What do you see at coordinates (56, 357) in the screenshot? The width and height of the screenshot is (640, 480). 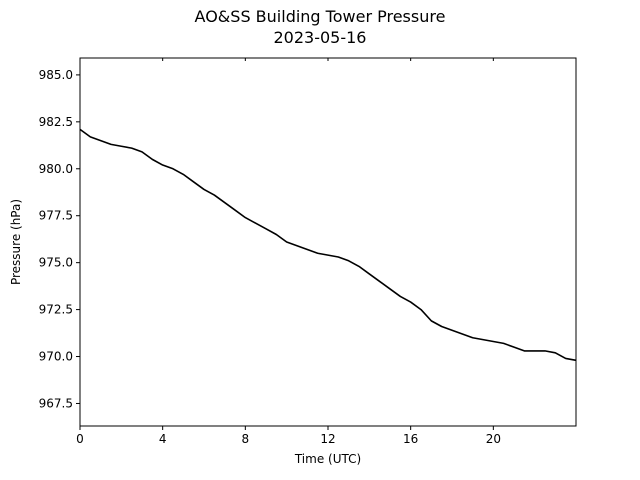 I see `y-tick-label: 970.0` at bounding box center [56, 357].